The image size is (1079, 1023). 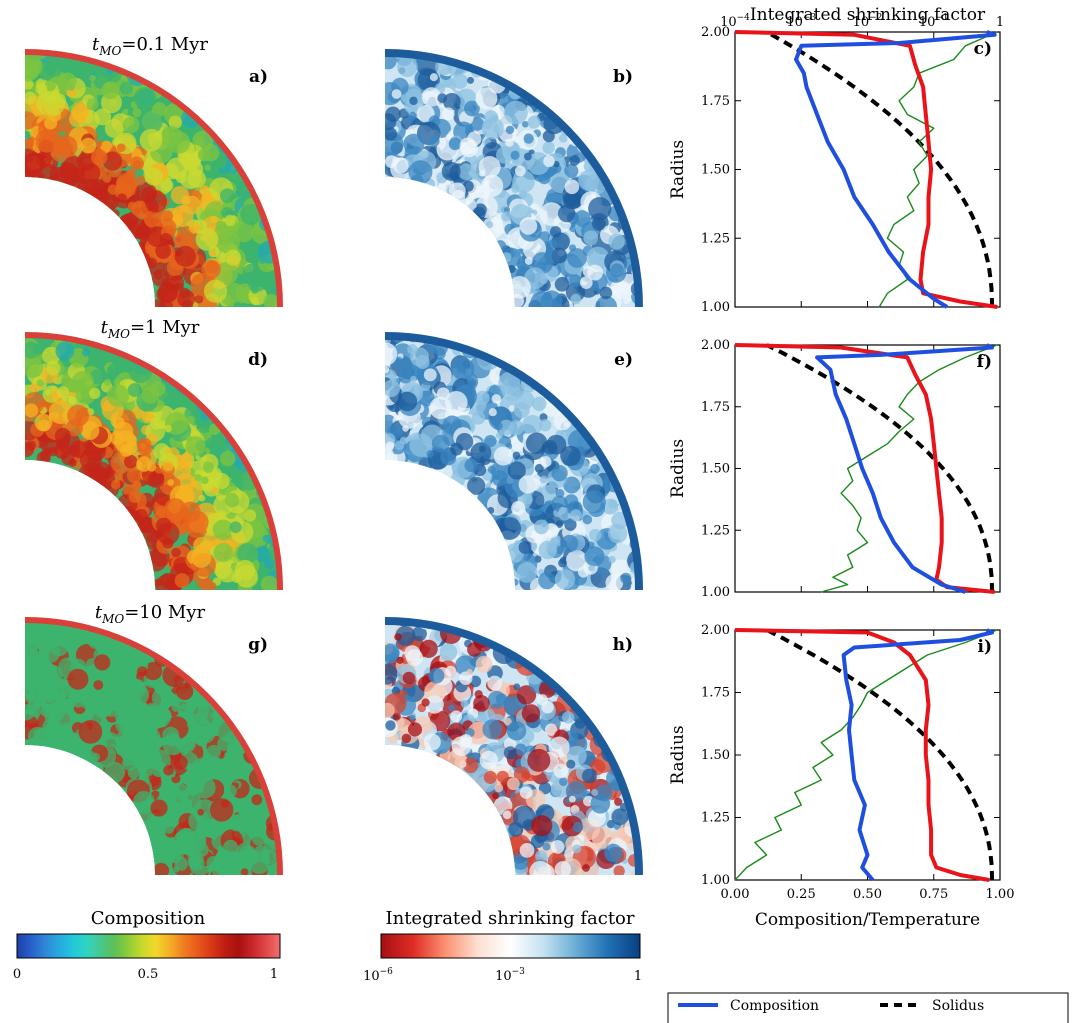 I want to click on time-label: tMO=1 Myr, so click(x=150, y=329).